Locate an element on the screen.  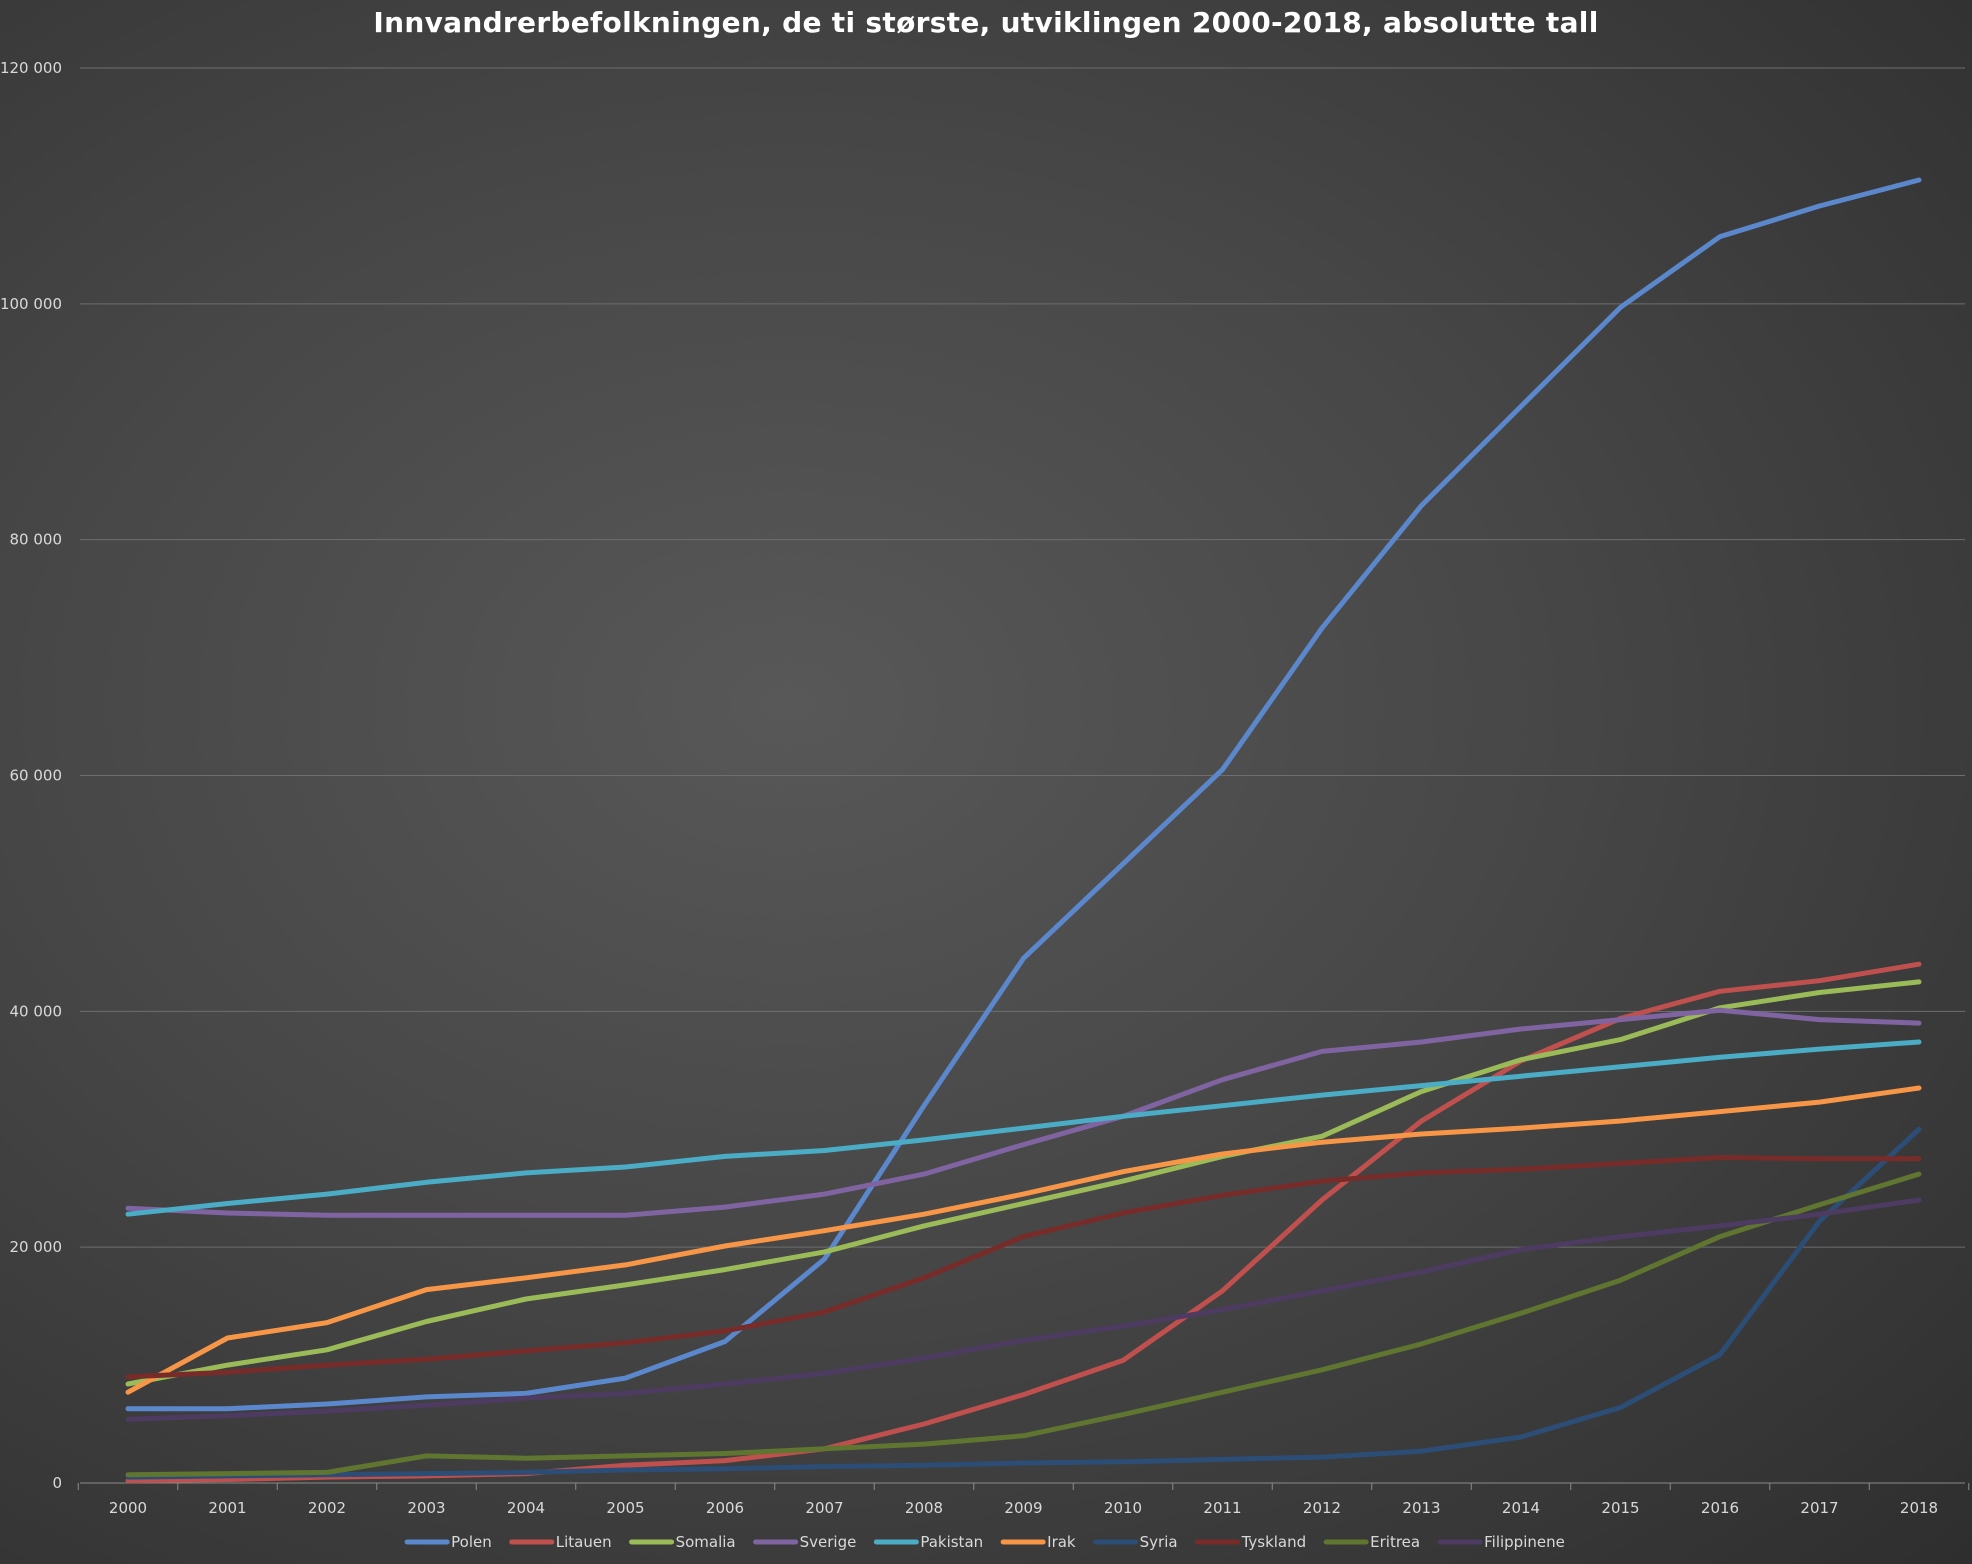
y-tick-label: 100 000 is located at coordinates (31, 304).